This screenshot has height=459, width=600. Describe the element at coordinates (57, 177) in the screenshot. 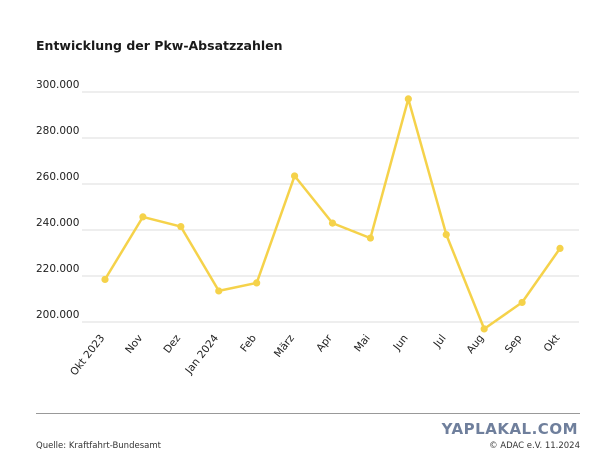

I see `y-tick-label: 260.000` at that location.